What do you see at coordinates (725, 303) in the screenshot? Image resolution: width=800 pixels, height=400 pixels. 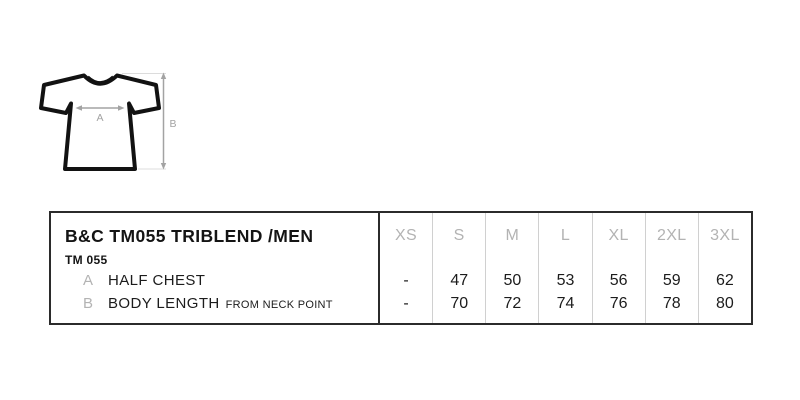 I see `body-length-value: 80` at bounding box center [725, 303].